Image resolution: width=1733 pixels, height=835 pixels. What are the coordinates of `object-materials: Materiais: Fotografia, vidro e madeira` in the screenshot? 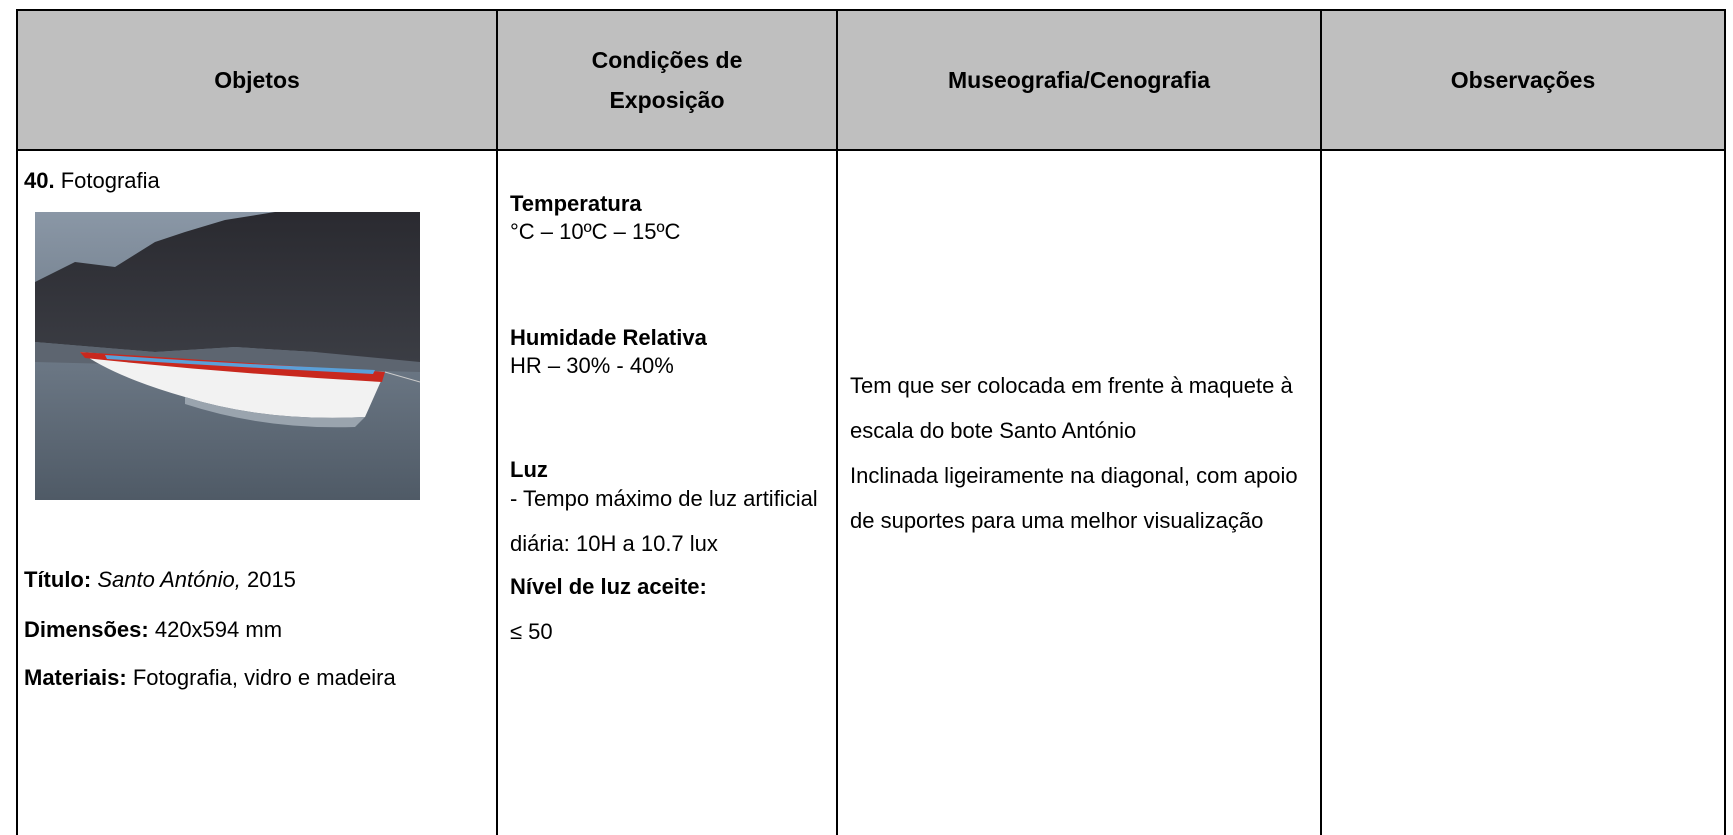 It's located at (254, 678).